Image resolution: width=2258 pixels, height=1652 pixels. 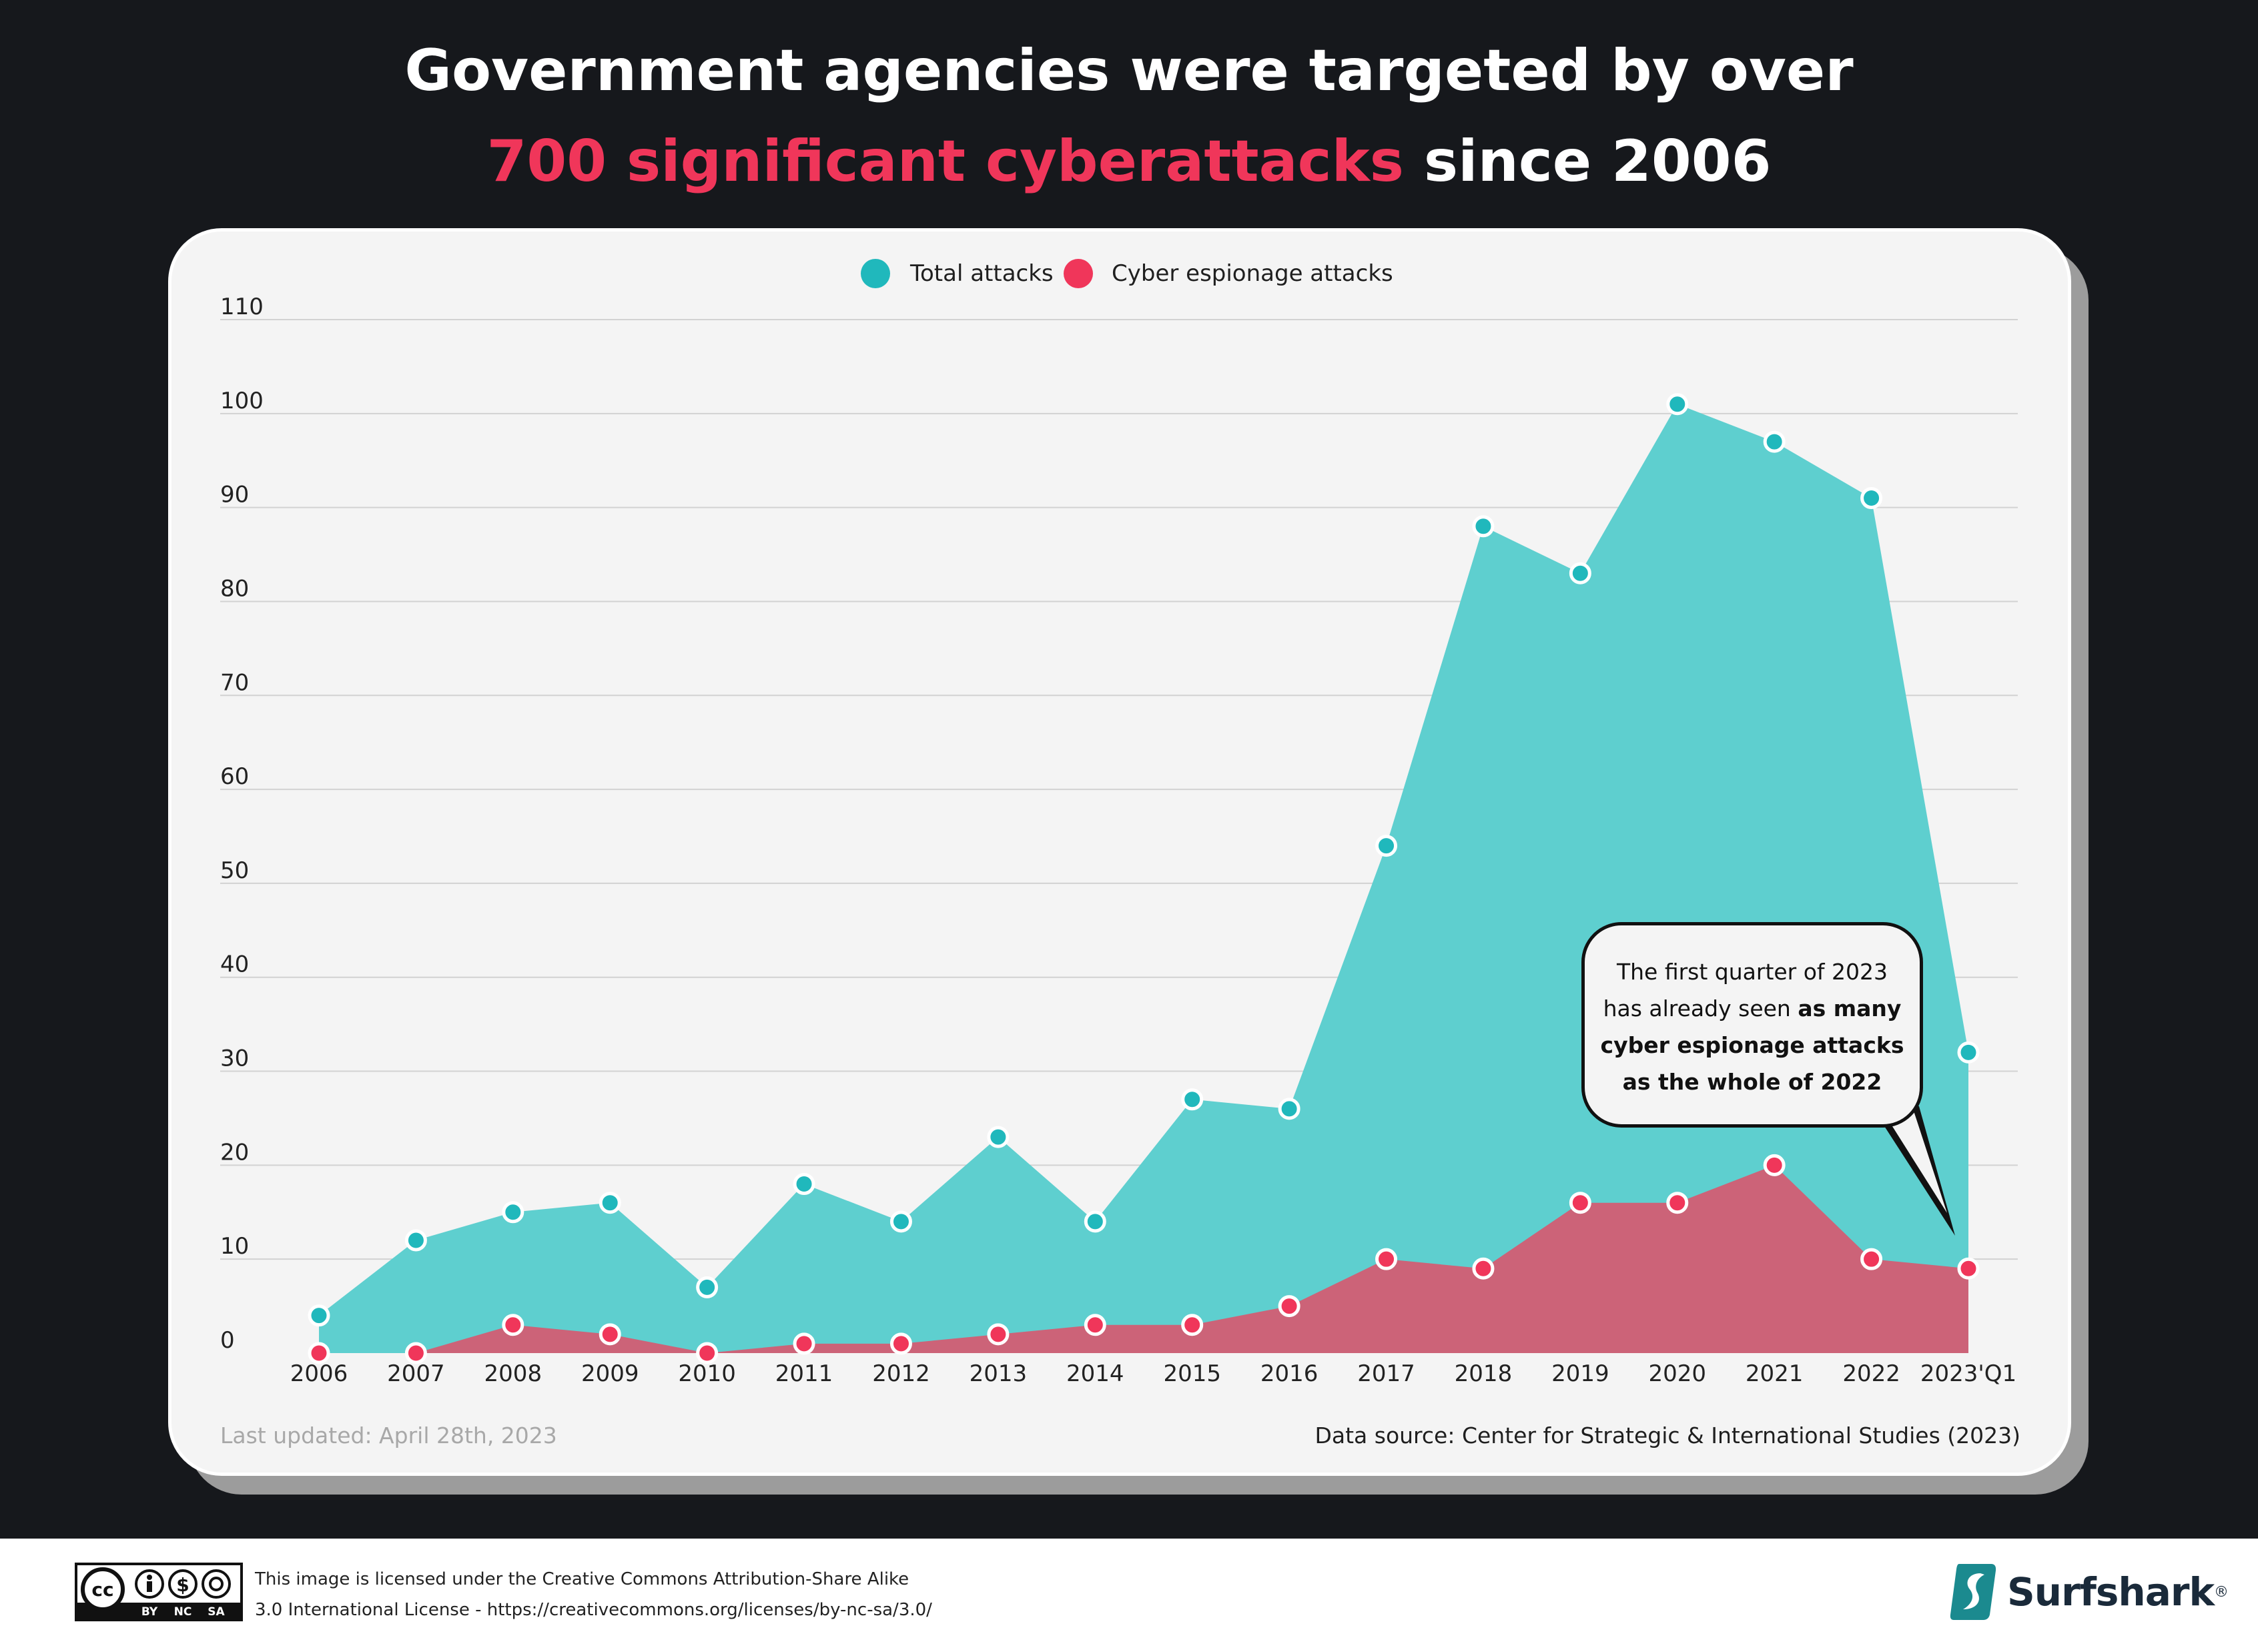 I want to click on surfshark-logo: Surfshark ®, so click(x=2089, y=1592).